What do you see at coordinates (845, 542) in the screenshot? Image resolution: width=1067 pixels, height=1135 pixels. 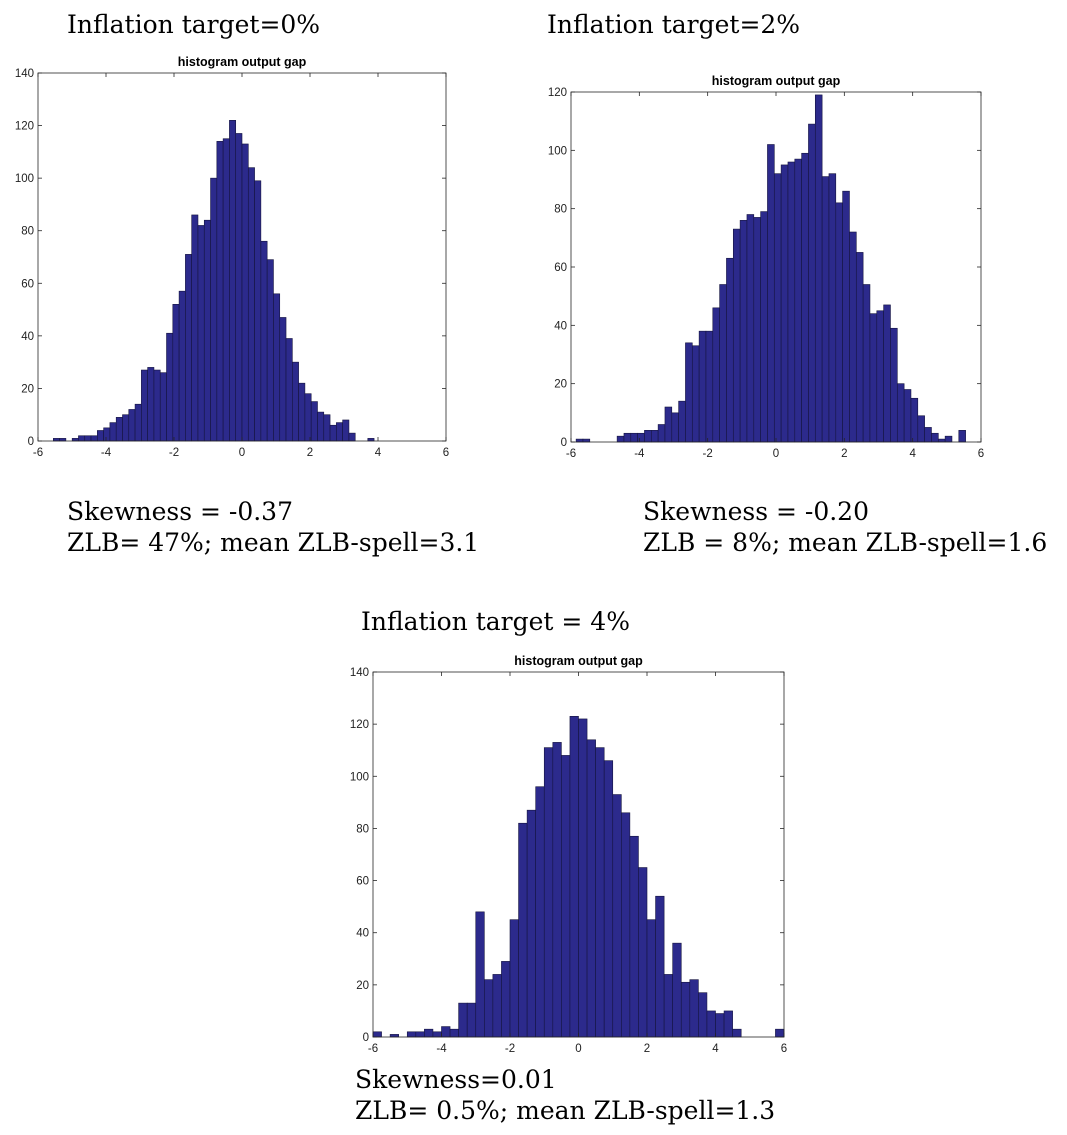 I see `zlb-text-2: ZLB = 8%; mean ZLB-spell=1.6` at bounding box center [845, 542].